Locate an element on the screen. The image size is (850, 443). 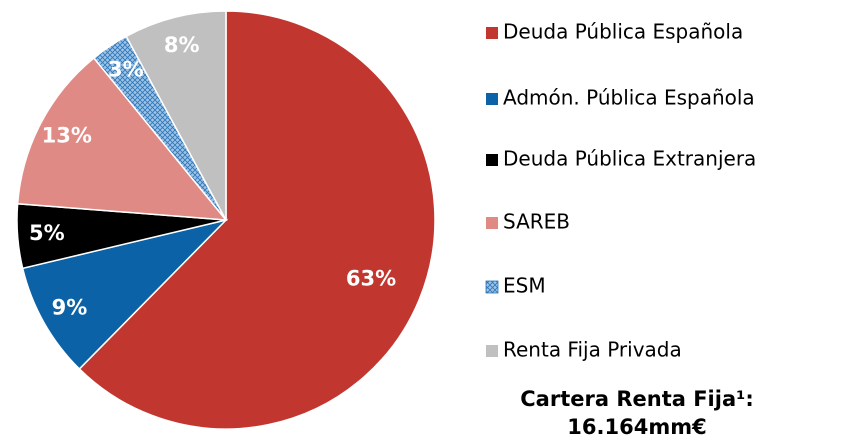
legend-label: Deuda Pública Española is located at coordinates (623, 32).